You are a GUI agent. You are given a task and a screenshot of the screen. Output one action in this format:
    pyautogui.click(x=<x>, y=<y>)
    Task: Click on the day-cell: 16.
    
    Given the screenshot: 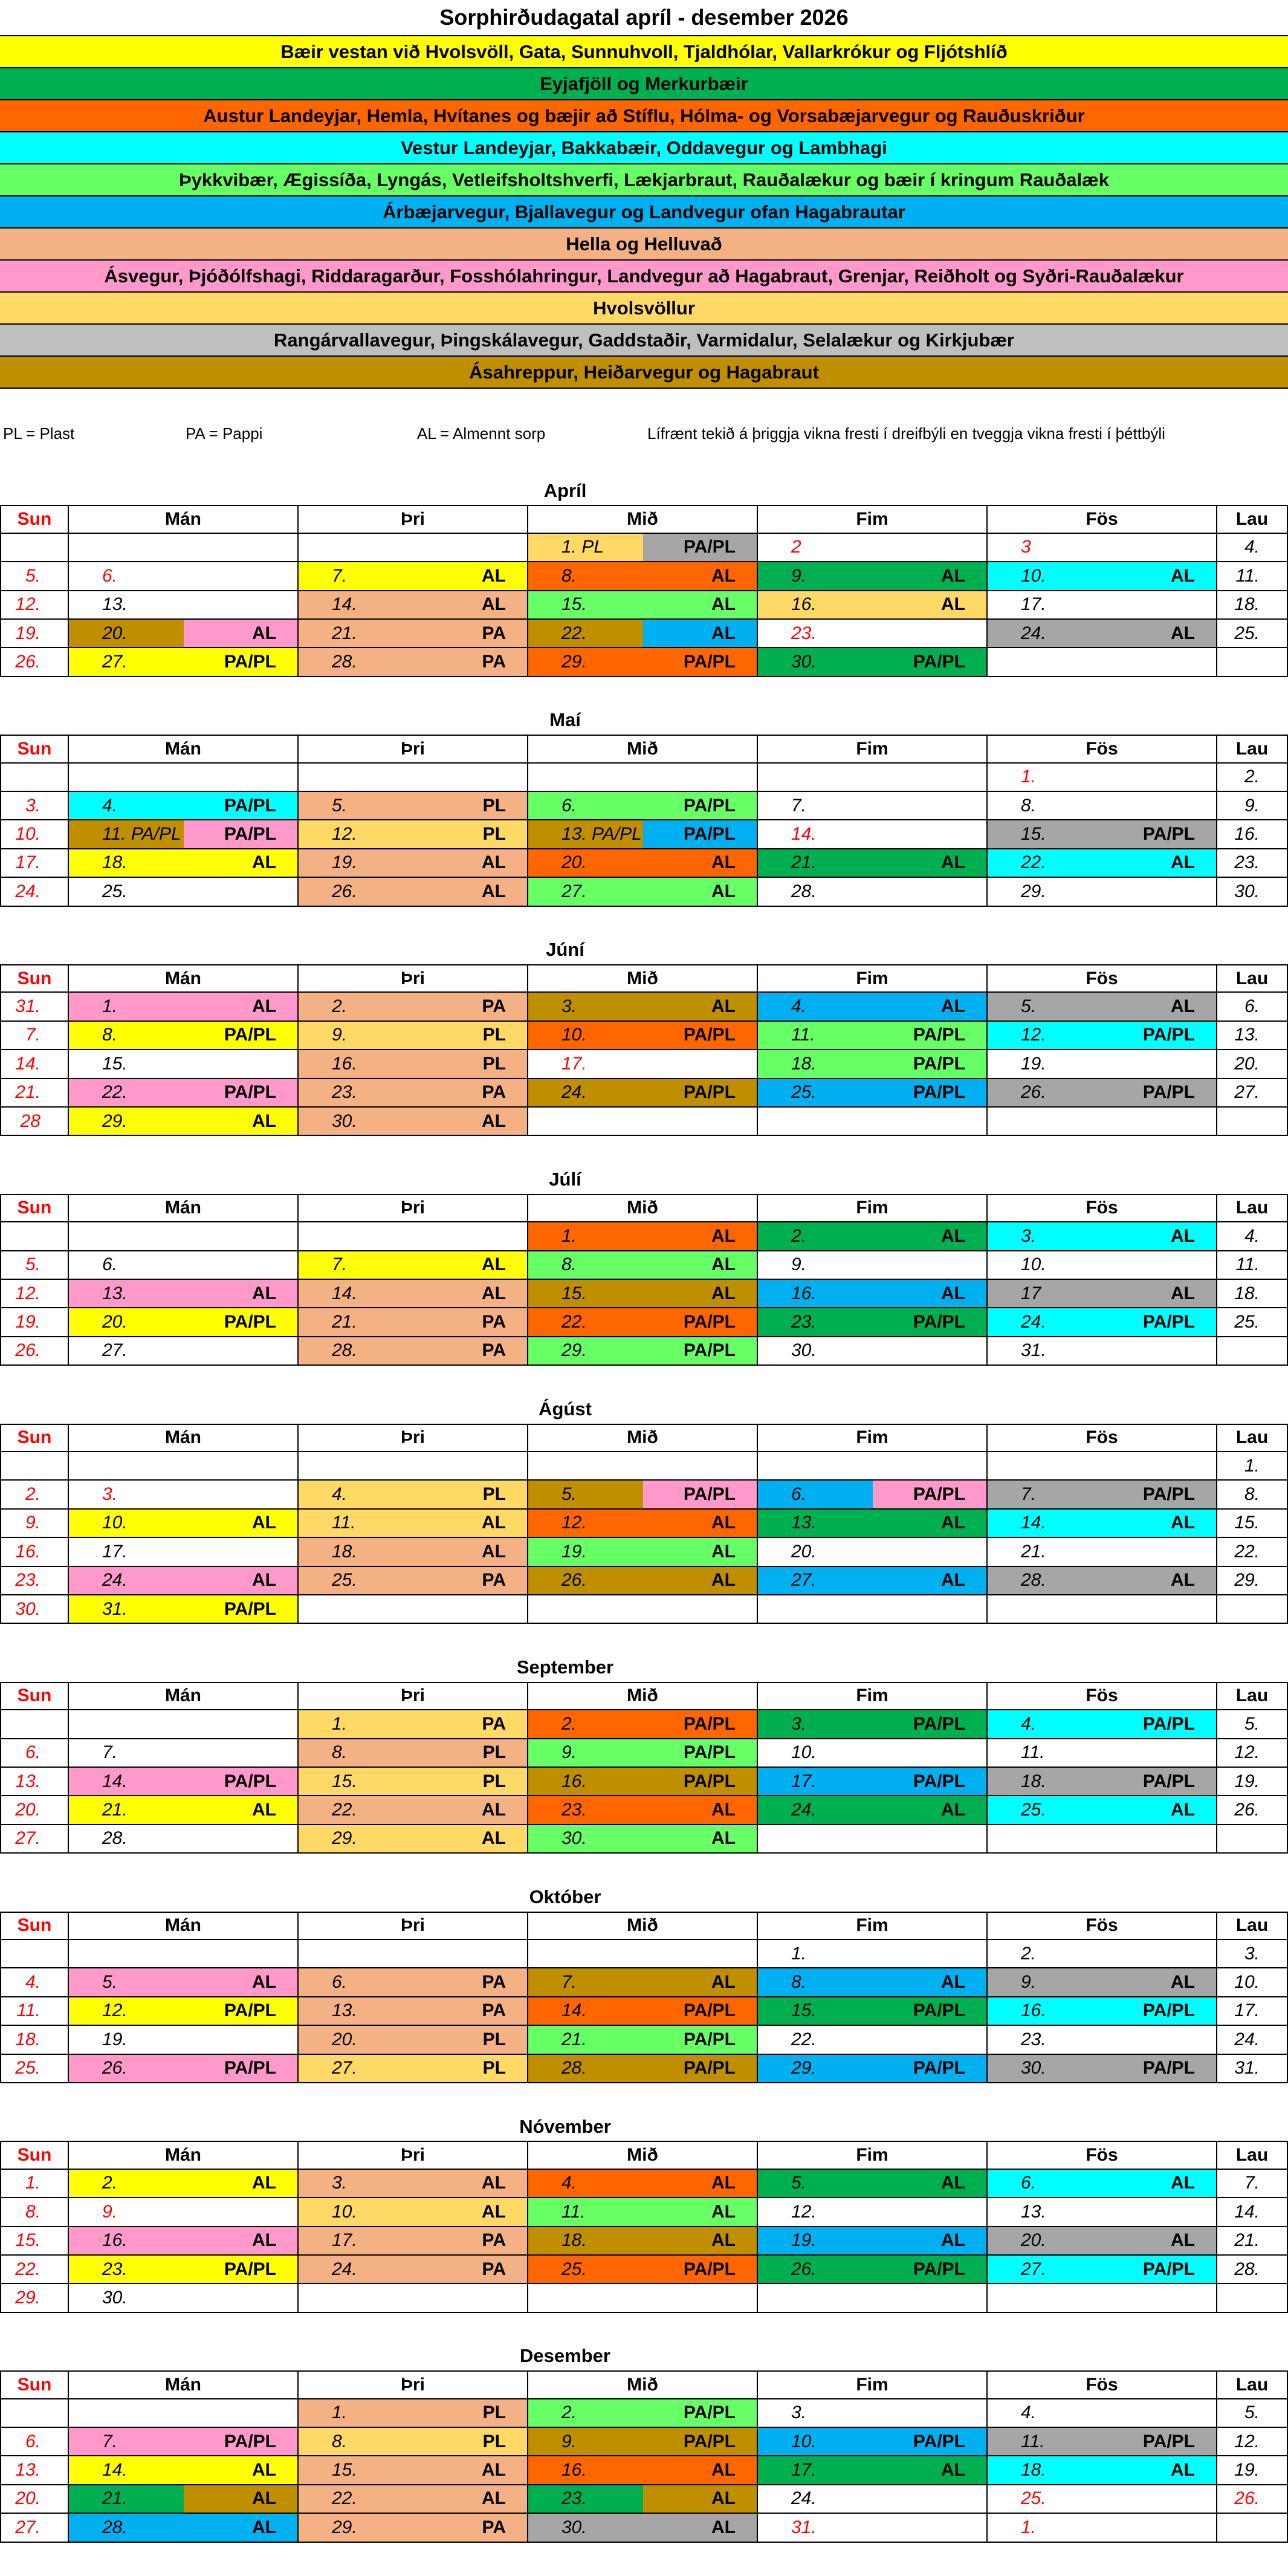 What is the action you would take?
    pyautogui.click(x=126, y=2241)
    